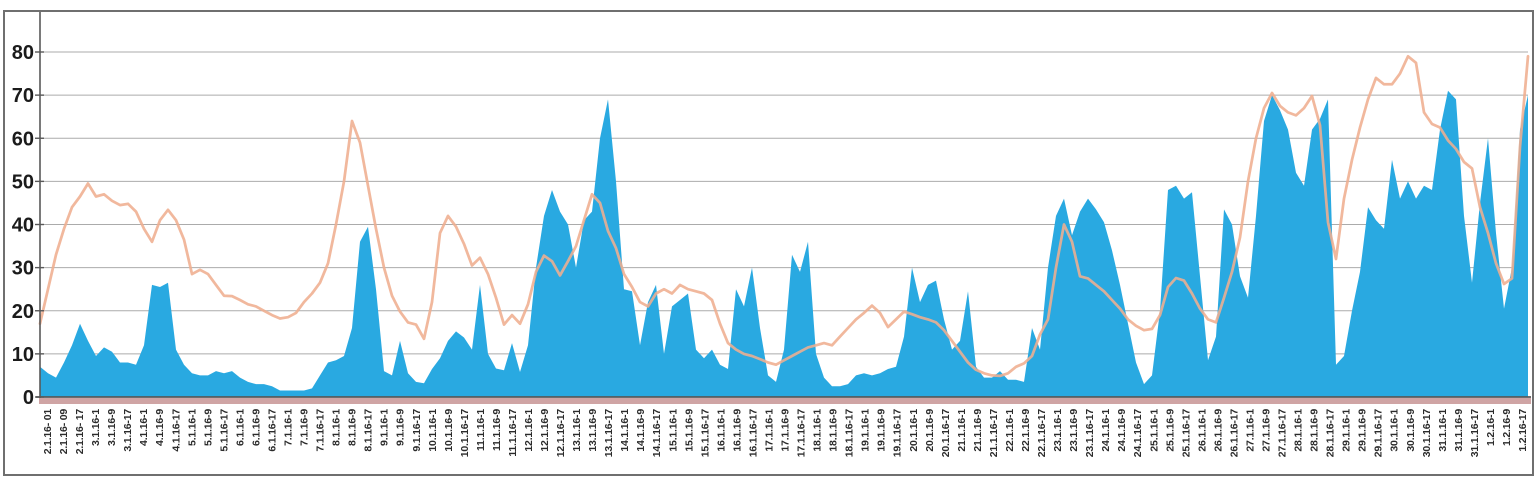  I want to click on x-tick-label: 30.1.16-17, so click(1427, 433).